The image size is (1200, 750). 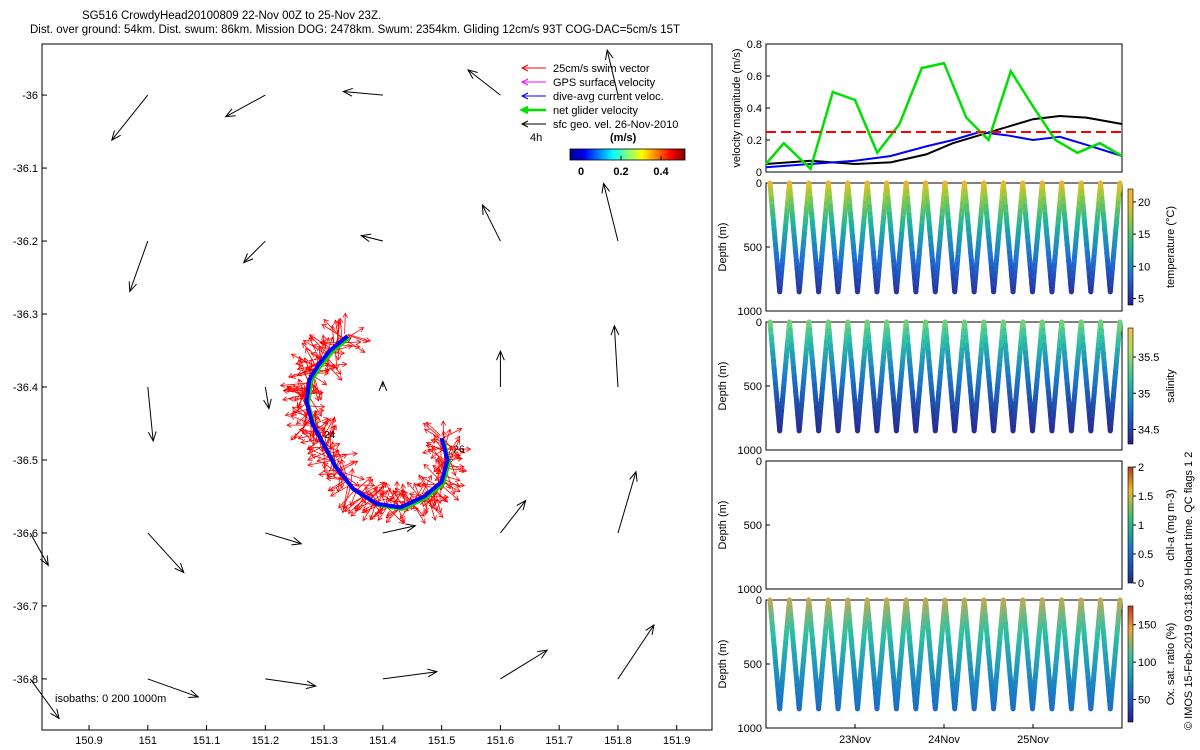 What do you see at coordinates (559, 741) in the screenshot?
I see `map-xtick-label: 151.7` at bounding box center [559, 741].